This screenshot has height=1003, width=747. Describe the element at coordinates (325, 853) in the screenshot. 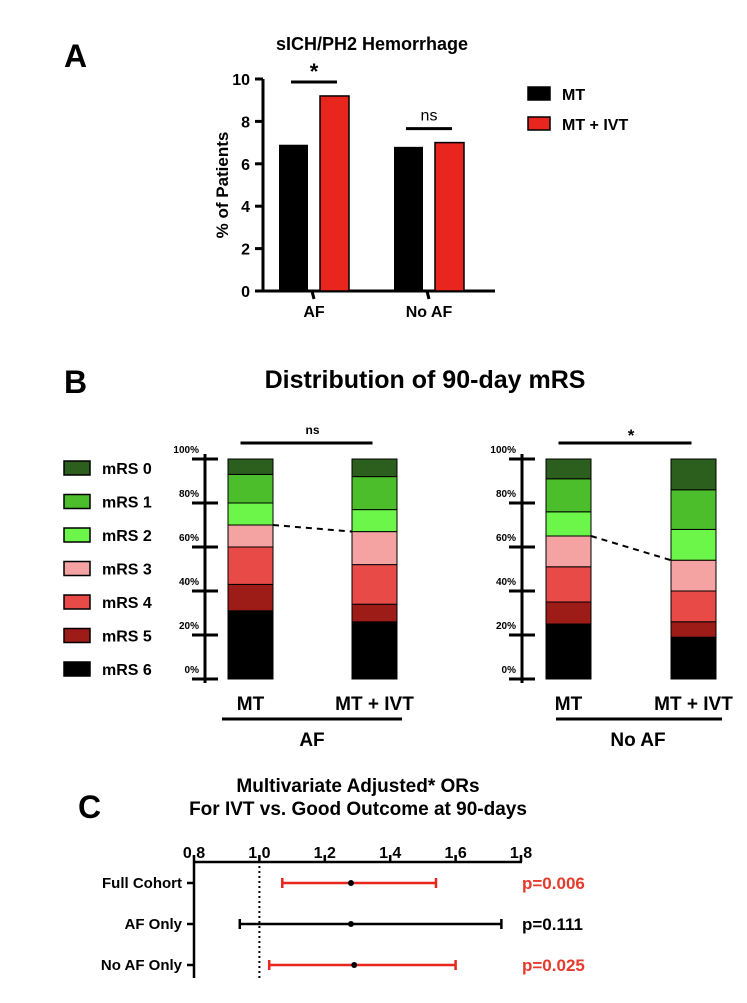

I see `c-x-tick-label: 1.2` at that location.